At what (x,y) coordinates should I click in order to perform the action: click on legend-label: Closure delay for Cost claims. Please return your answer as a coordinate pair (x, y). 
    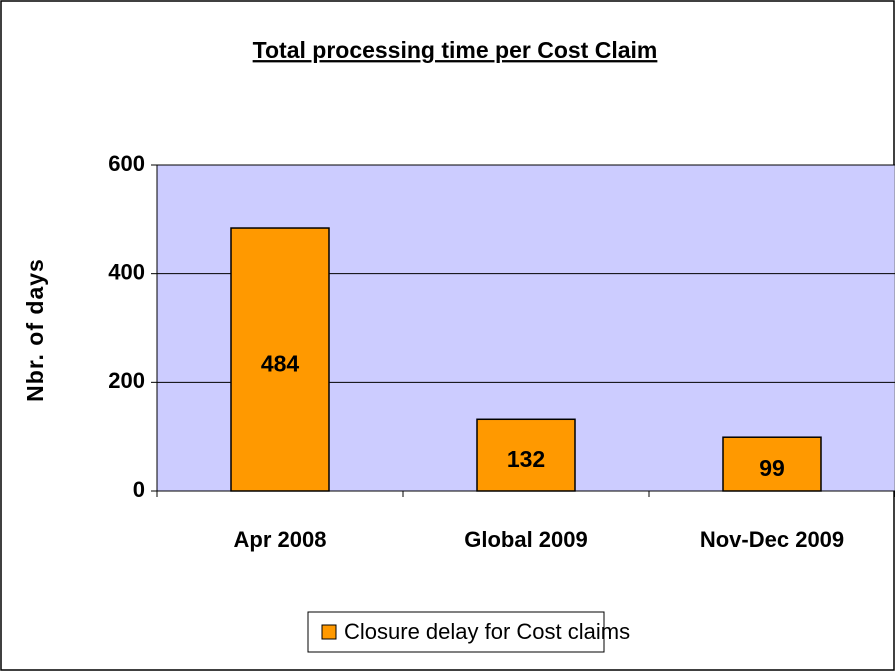
    Looking at the image, I should click on (487, 631).